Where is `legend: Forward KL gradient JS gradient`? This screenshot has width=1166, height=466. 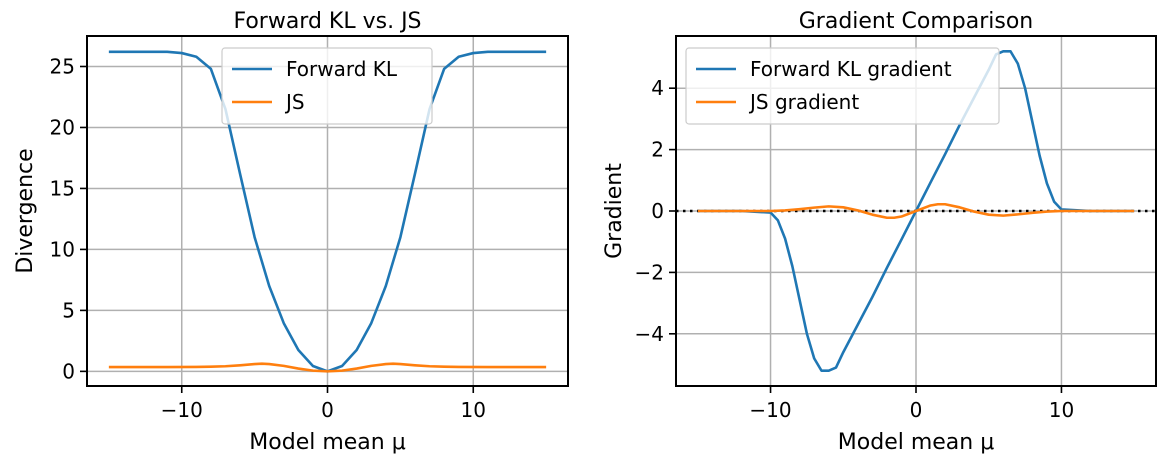 legend: Forward KL gradient JS gradient is located at coordinates (842, 86).